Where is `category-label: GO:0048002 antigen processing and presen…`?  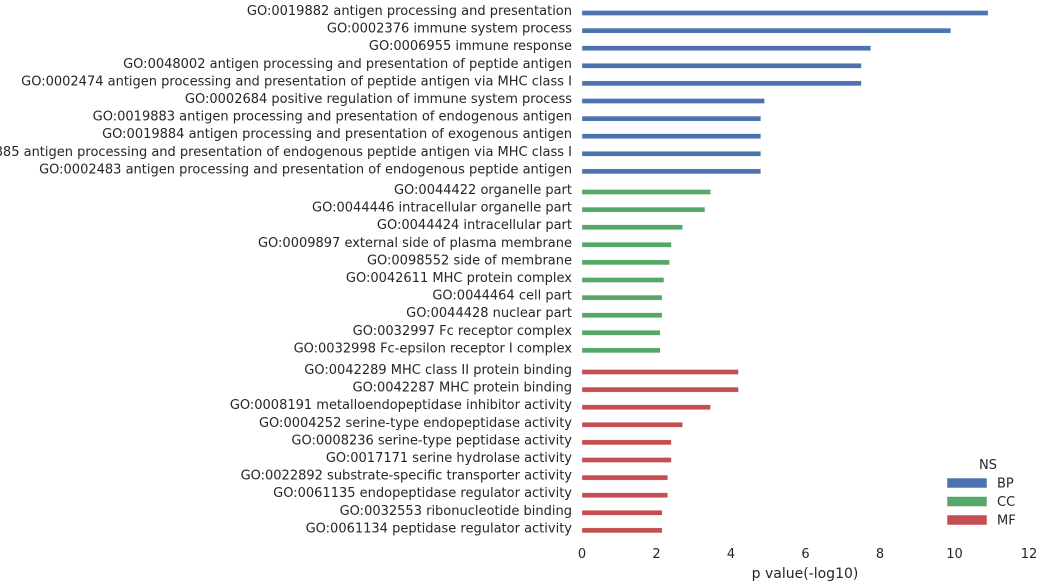 category-label: GO:0048002 antigen processing and presen… is located at coordinates (347, 64).